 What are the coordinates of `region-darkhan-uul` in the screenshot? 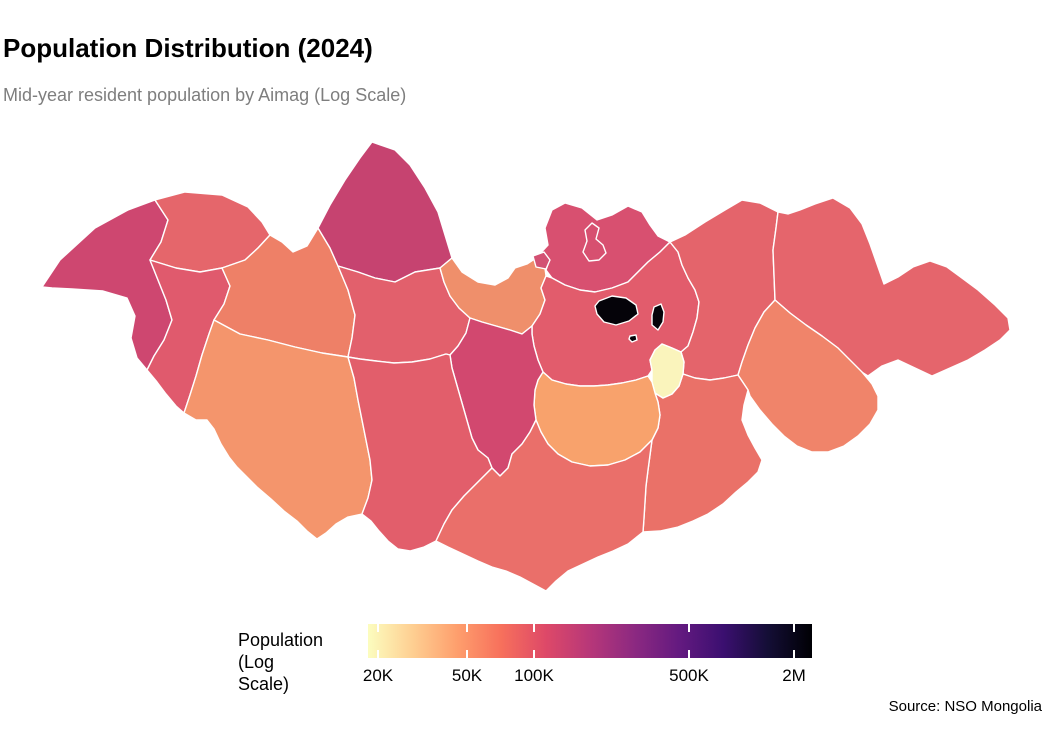 It's located at (594, 242).